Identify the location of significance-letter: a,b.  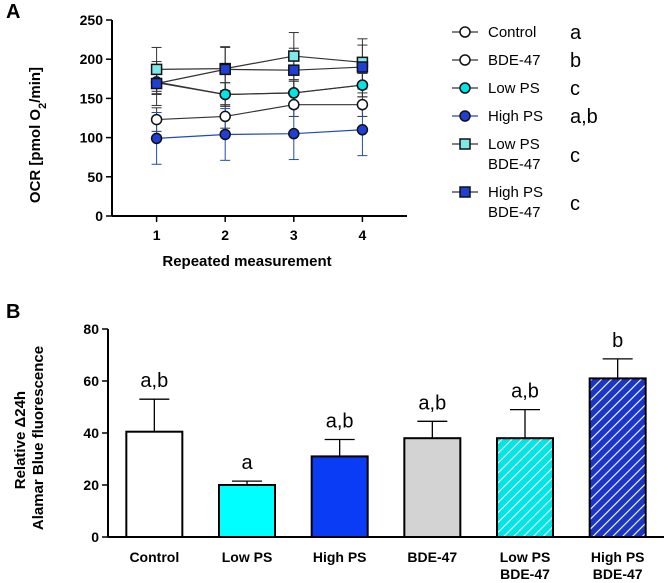
(584, 117).